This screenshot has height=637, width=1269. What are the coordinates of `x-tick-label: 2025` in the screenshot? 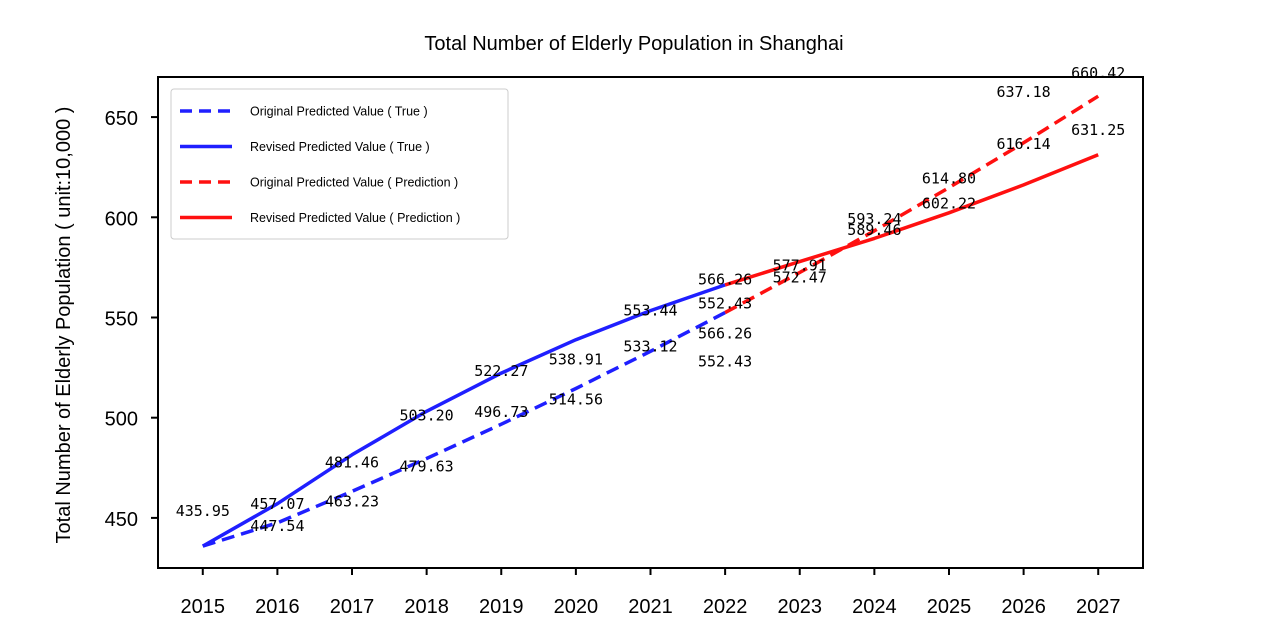 It's located at (949, 607).